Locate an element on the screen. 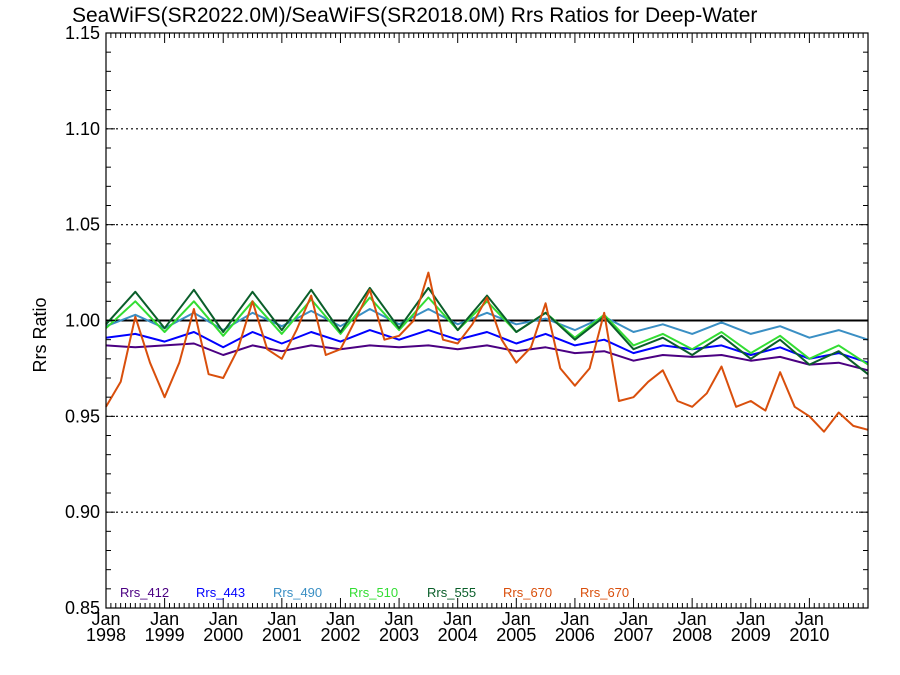 The image size is (900, 675). x-tick-year: 2004 is located at coordinates (458, 635).